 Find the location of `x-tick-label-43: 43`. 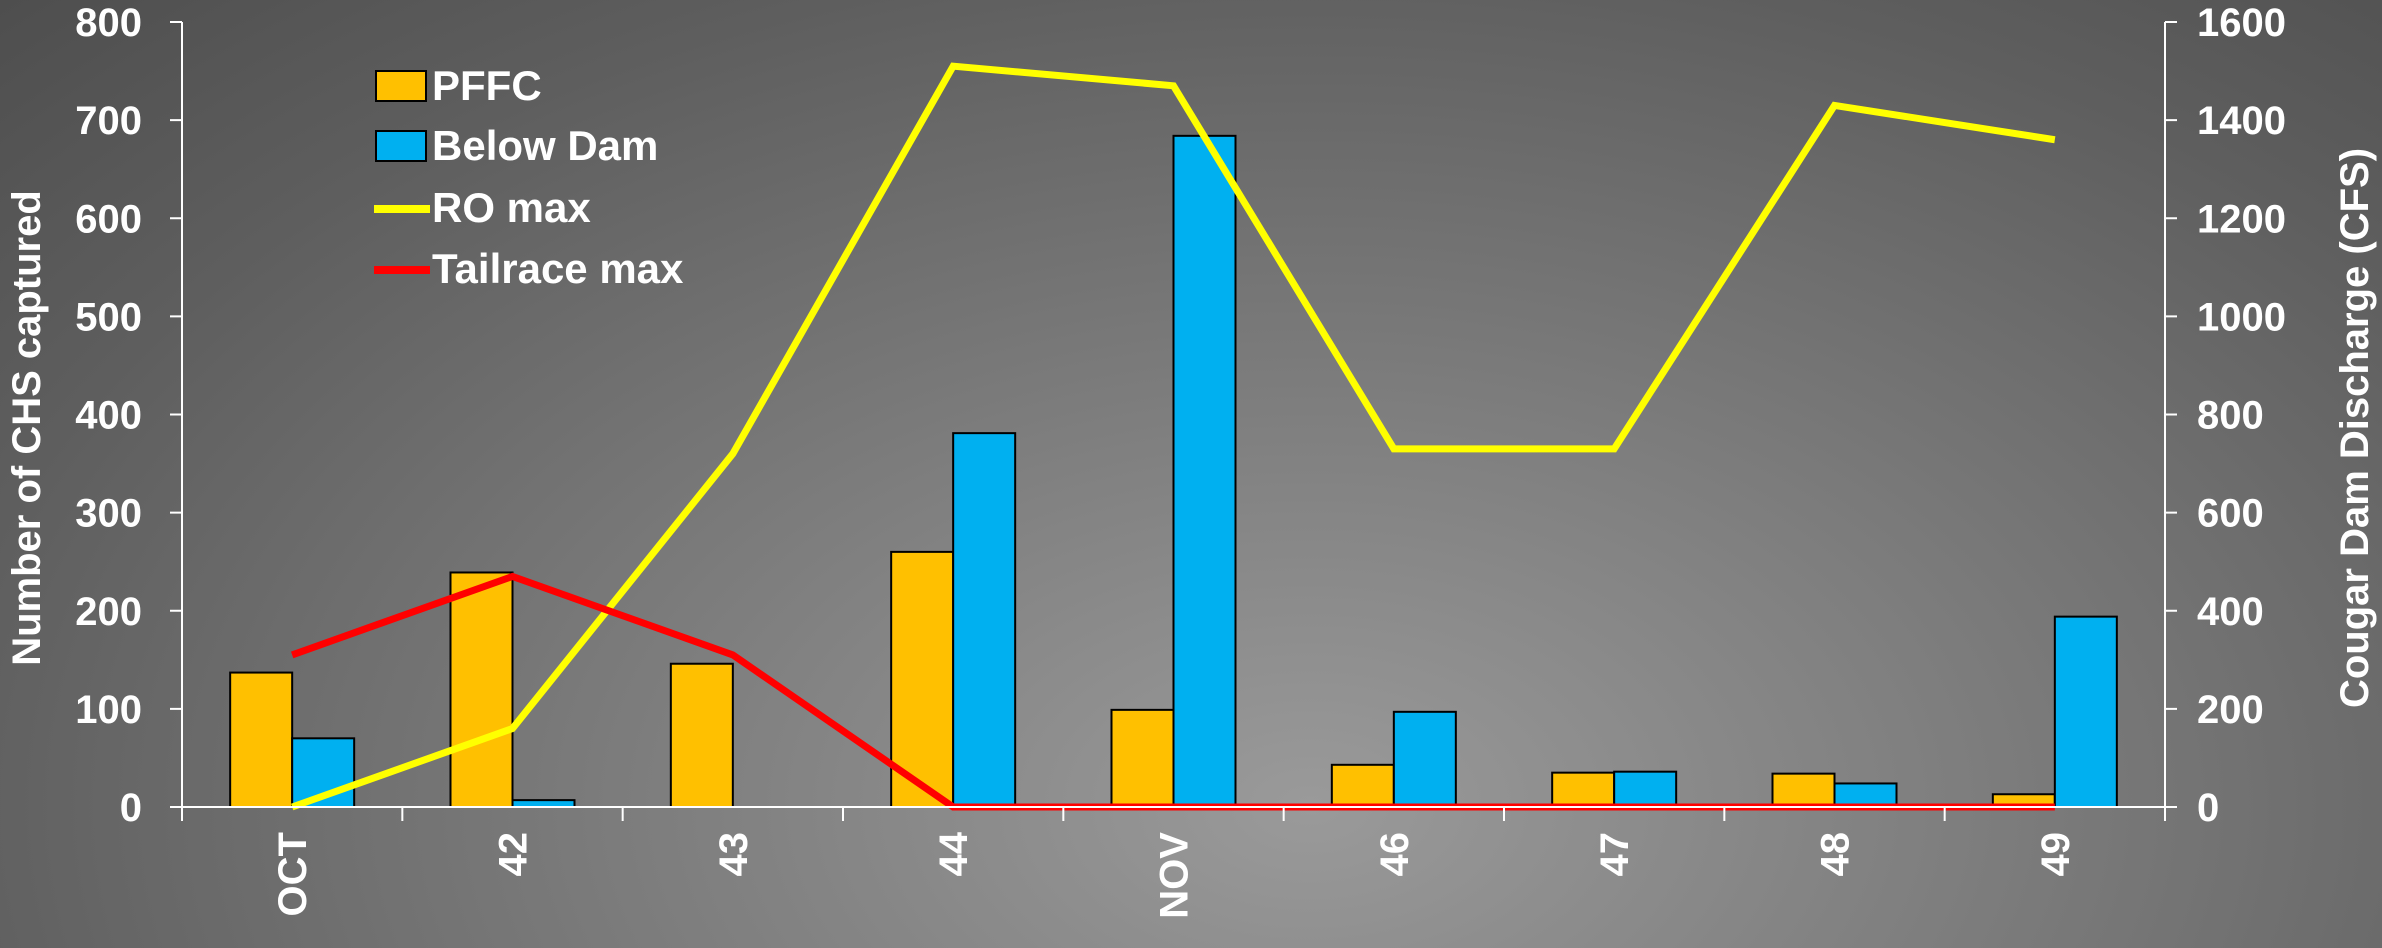

x-tick-label-43: 43 is located at coordinates (734, 854).